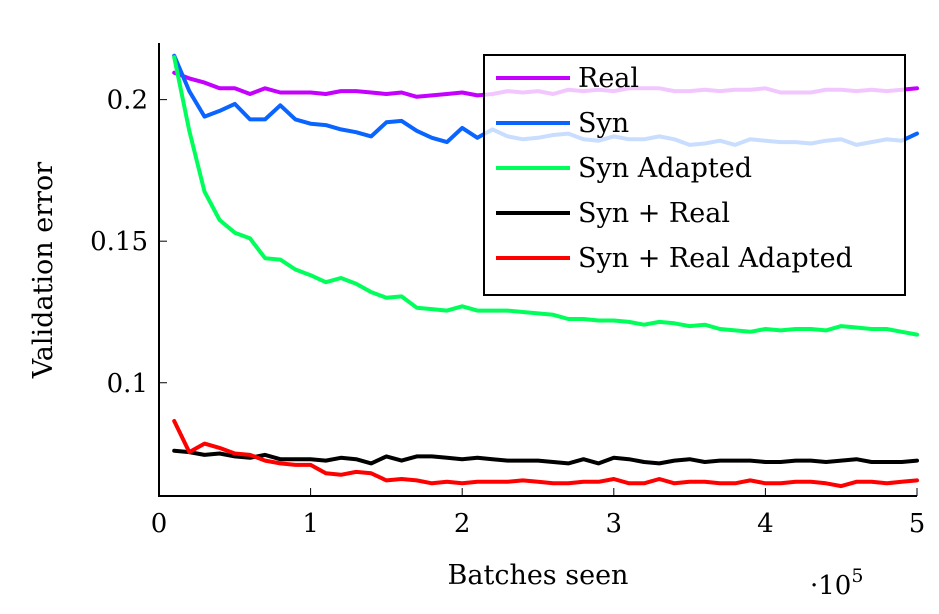  What do you see at coordinates (665, 168) in the screenshot?
I see `legend-label-syn-adapted: Syn Adapted` at bounding box center [665, 168].